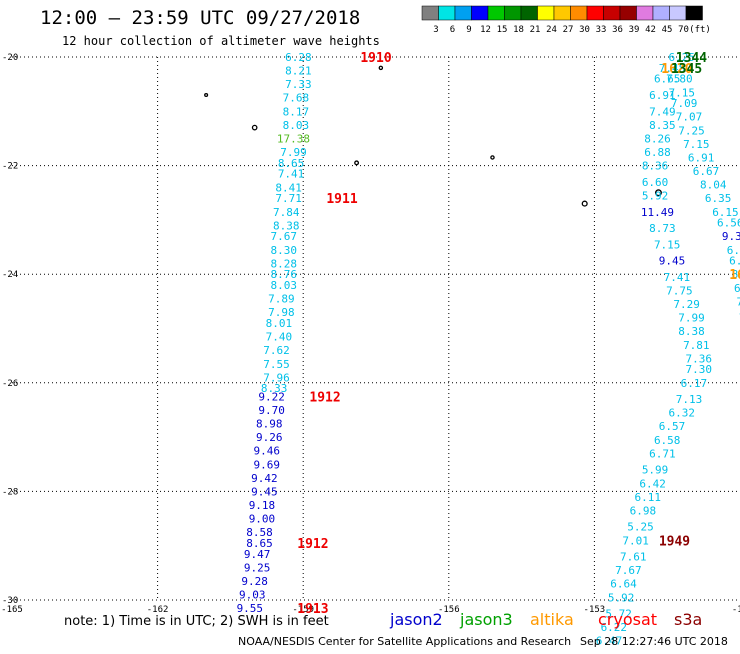 This screenshot has height=654, width=740. I want to click on page-title: 12:00 – 23:59 UTC 09/27/2018, so click(200, 18).